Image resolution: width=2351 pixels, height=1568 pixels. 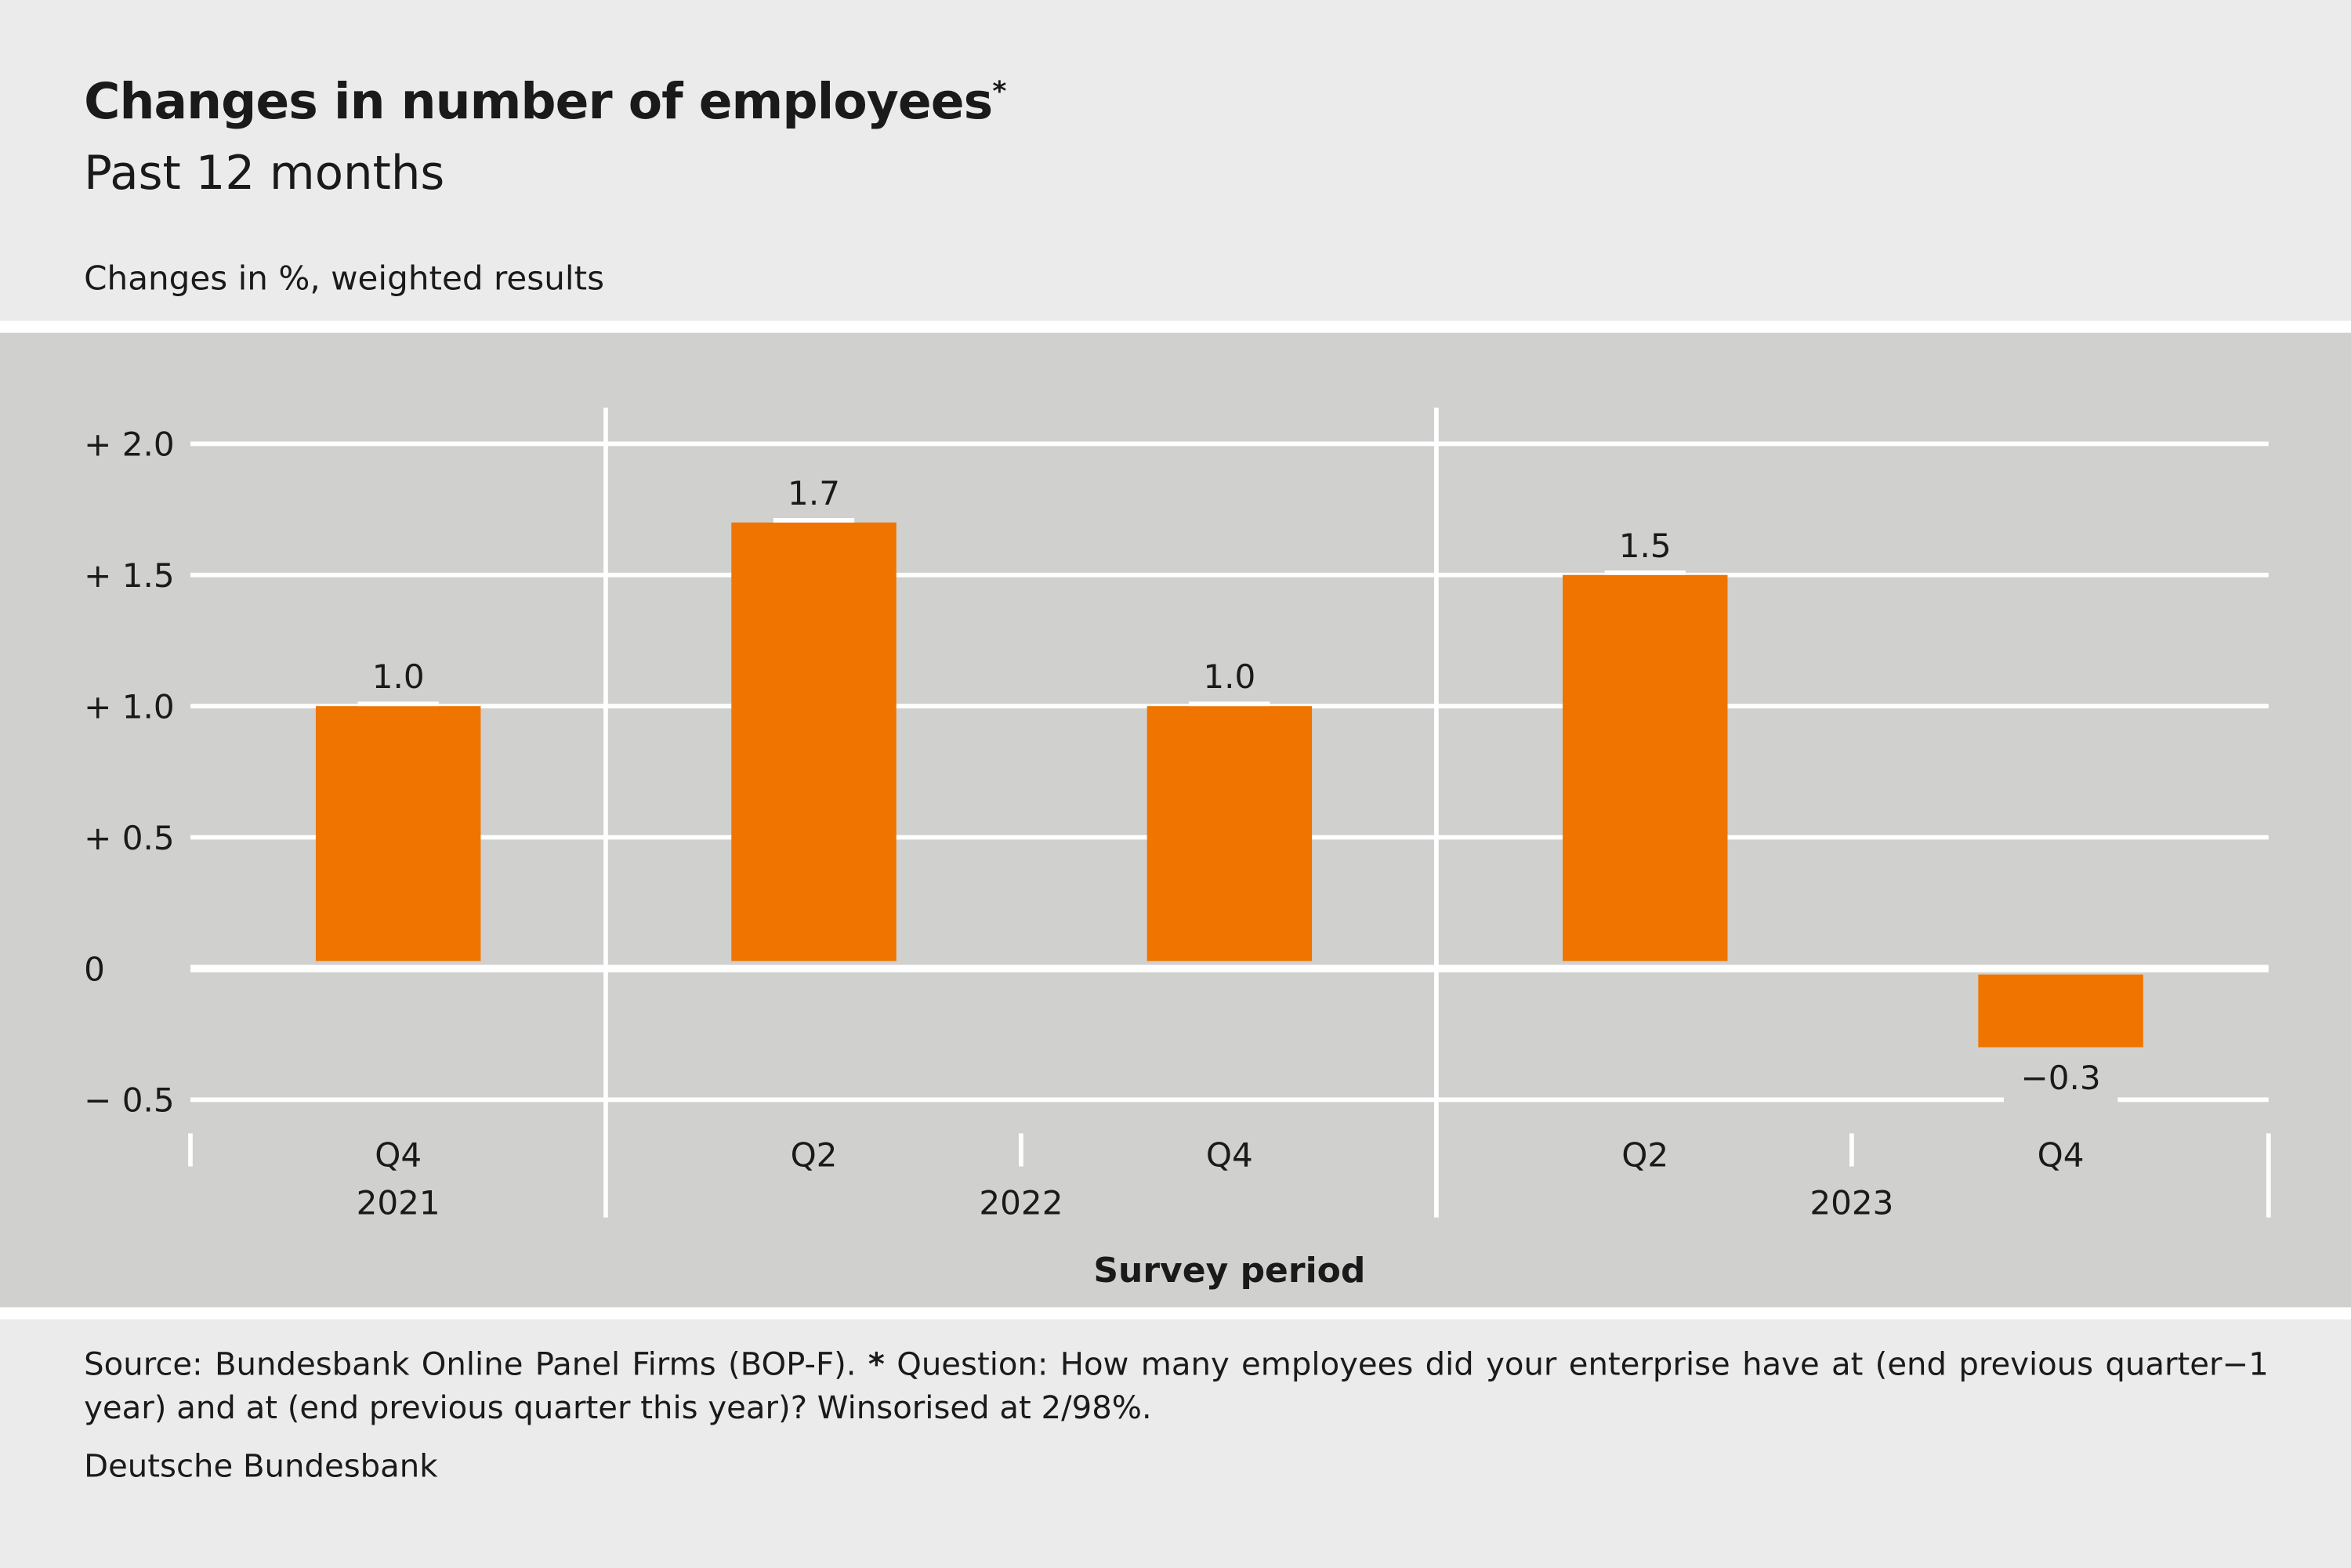 I want to click on y-tick-label: 0, so click(x=94, y=969).